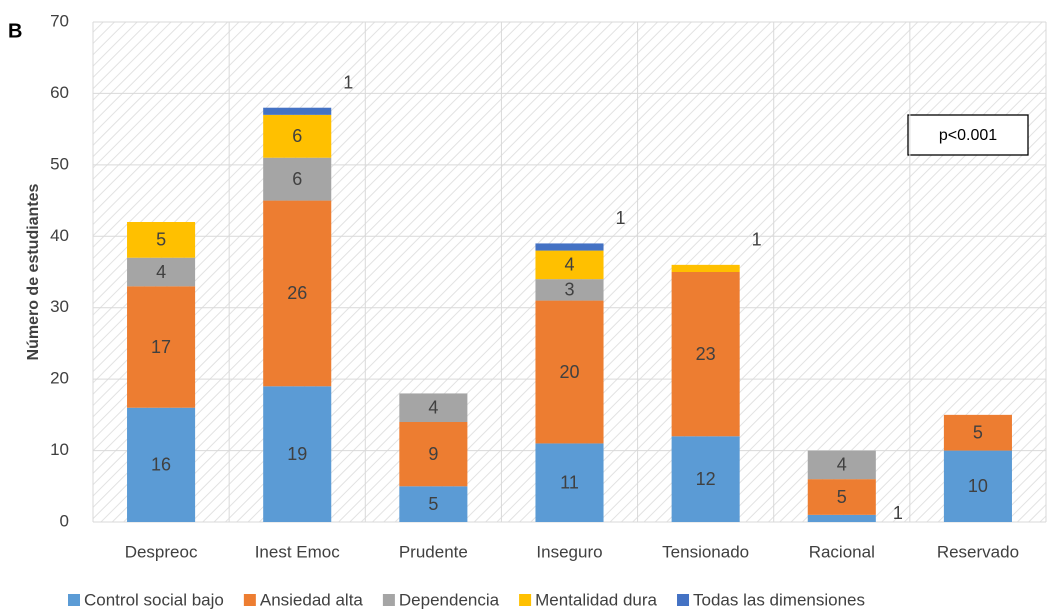  I want to click on y-tick-label: 40, so click(59, 235).